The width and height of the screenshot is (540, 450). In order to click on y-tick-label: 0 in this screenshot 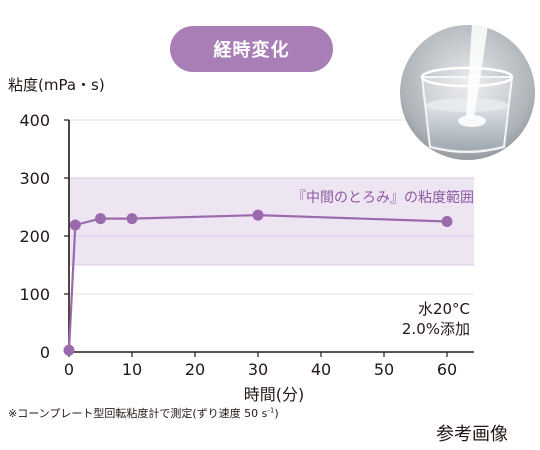, I will do `click(45, 352)`.